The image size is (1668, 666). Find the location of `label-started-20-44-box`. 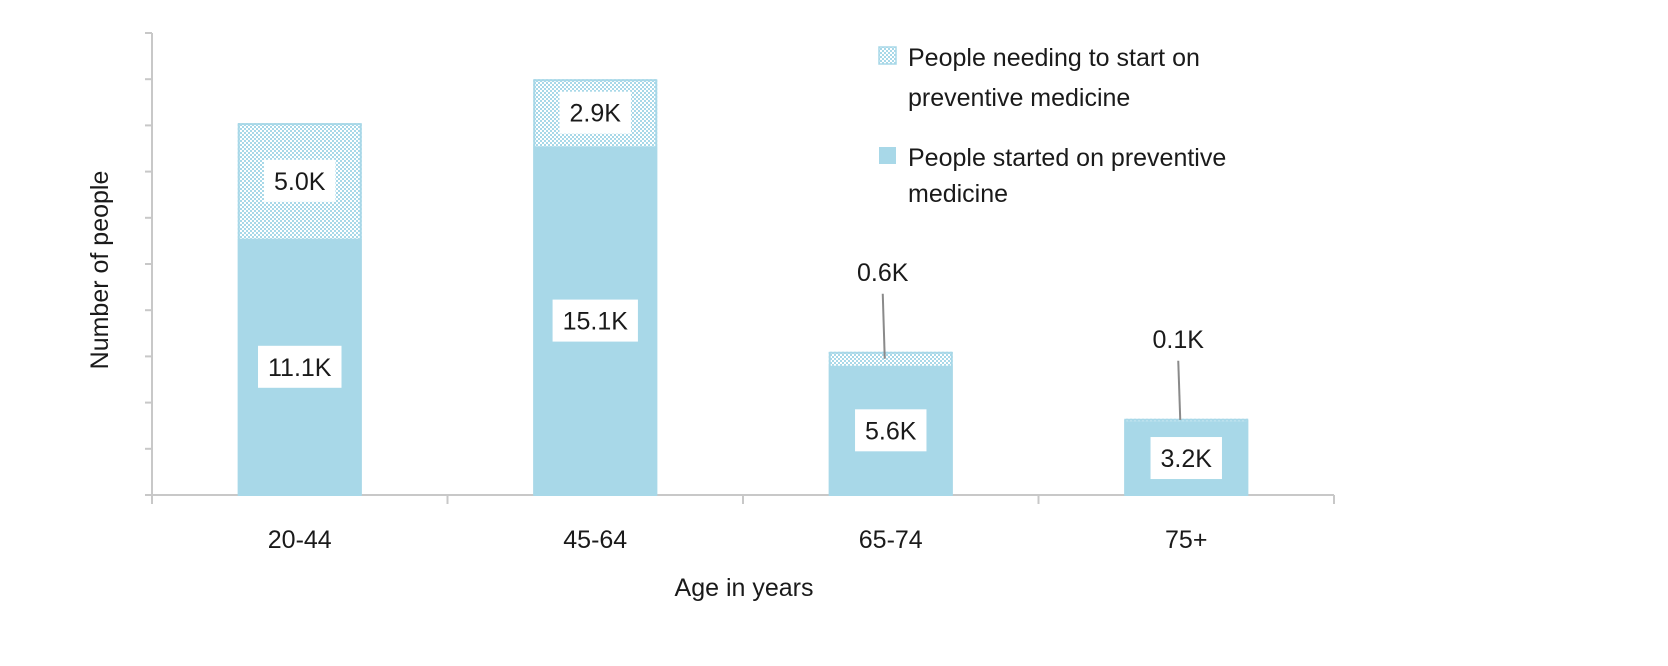

label-started-20-44-box is located at coordinates (300, 366).